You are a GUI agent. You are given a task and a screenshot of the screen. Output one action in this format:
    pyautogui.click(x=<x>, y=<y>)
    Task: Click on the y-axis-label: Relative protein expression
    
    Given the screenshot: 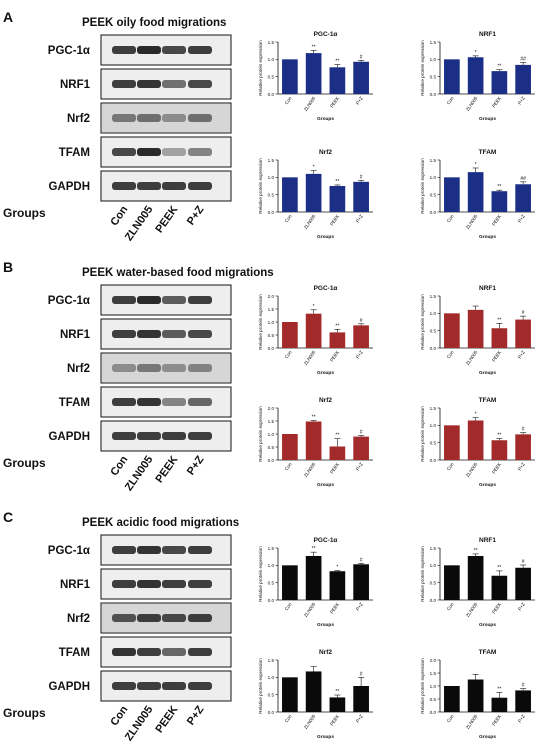 What is the action you would take?
    pyautogui.click(x=422, y=186)
    